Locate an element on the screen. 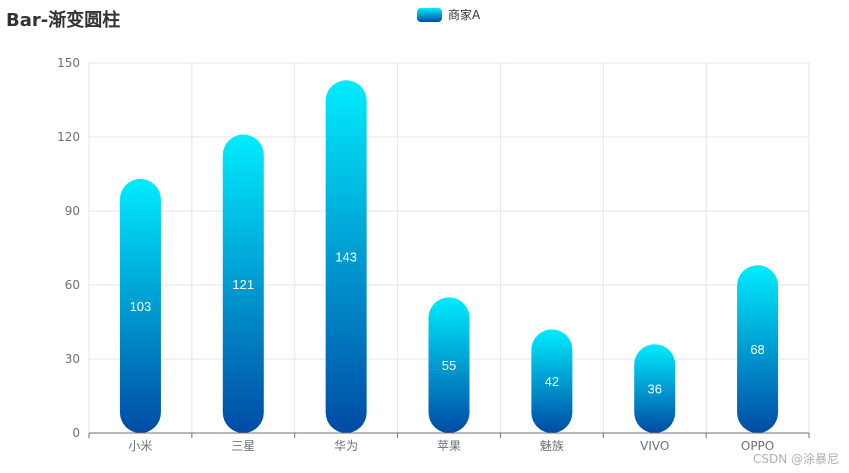 This screenshot has width=849, height=473. bar-value-label: 143 is located at coordinates (346, 257).